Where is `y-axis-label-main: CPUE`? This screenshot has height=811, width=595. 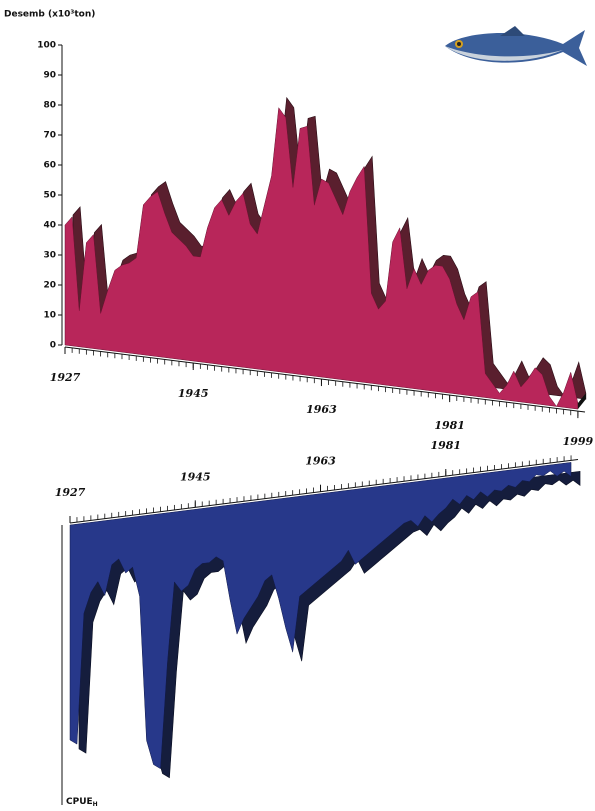
y-axis-label-main: CPUE is located at coordinates (79, 802).